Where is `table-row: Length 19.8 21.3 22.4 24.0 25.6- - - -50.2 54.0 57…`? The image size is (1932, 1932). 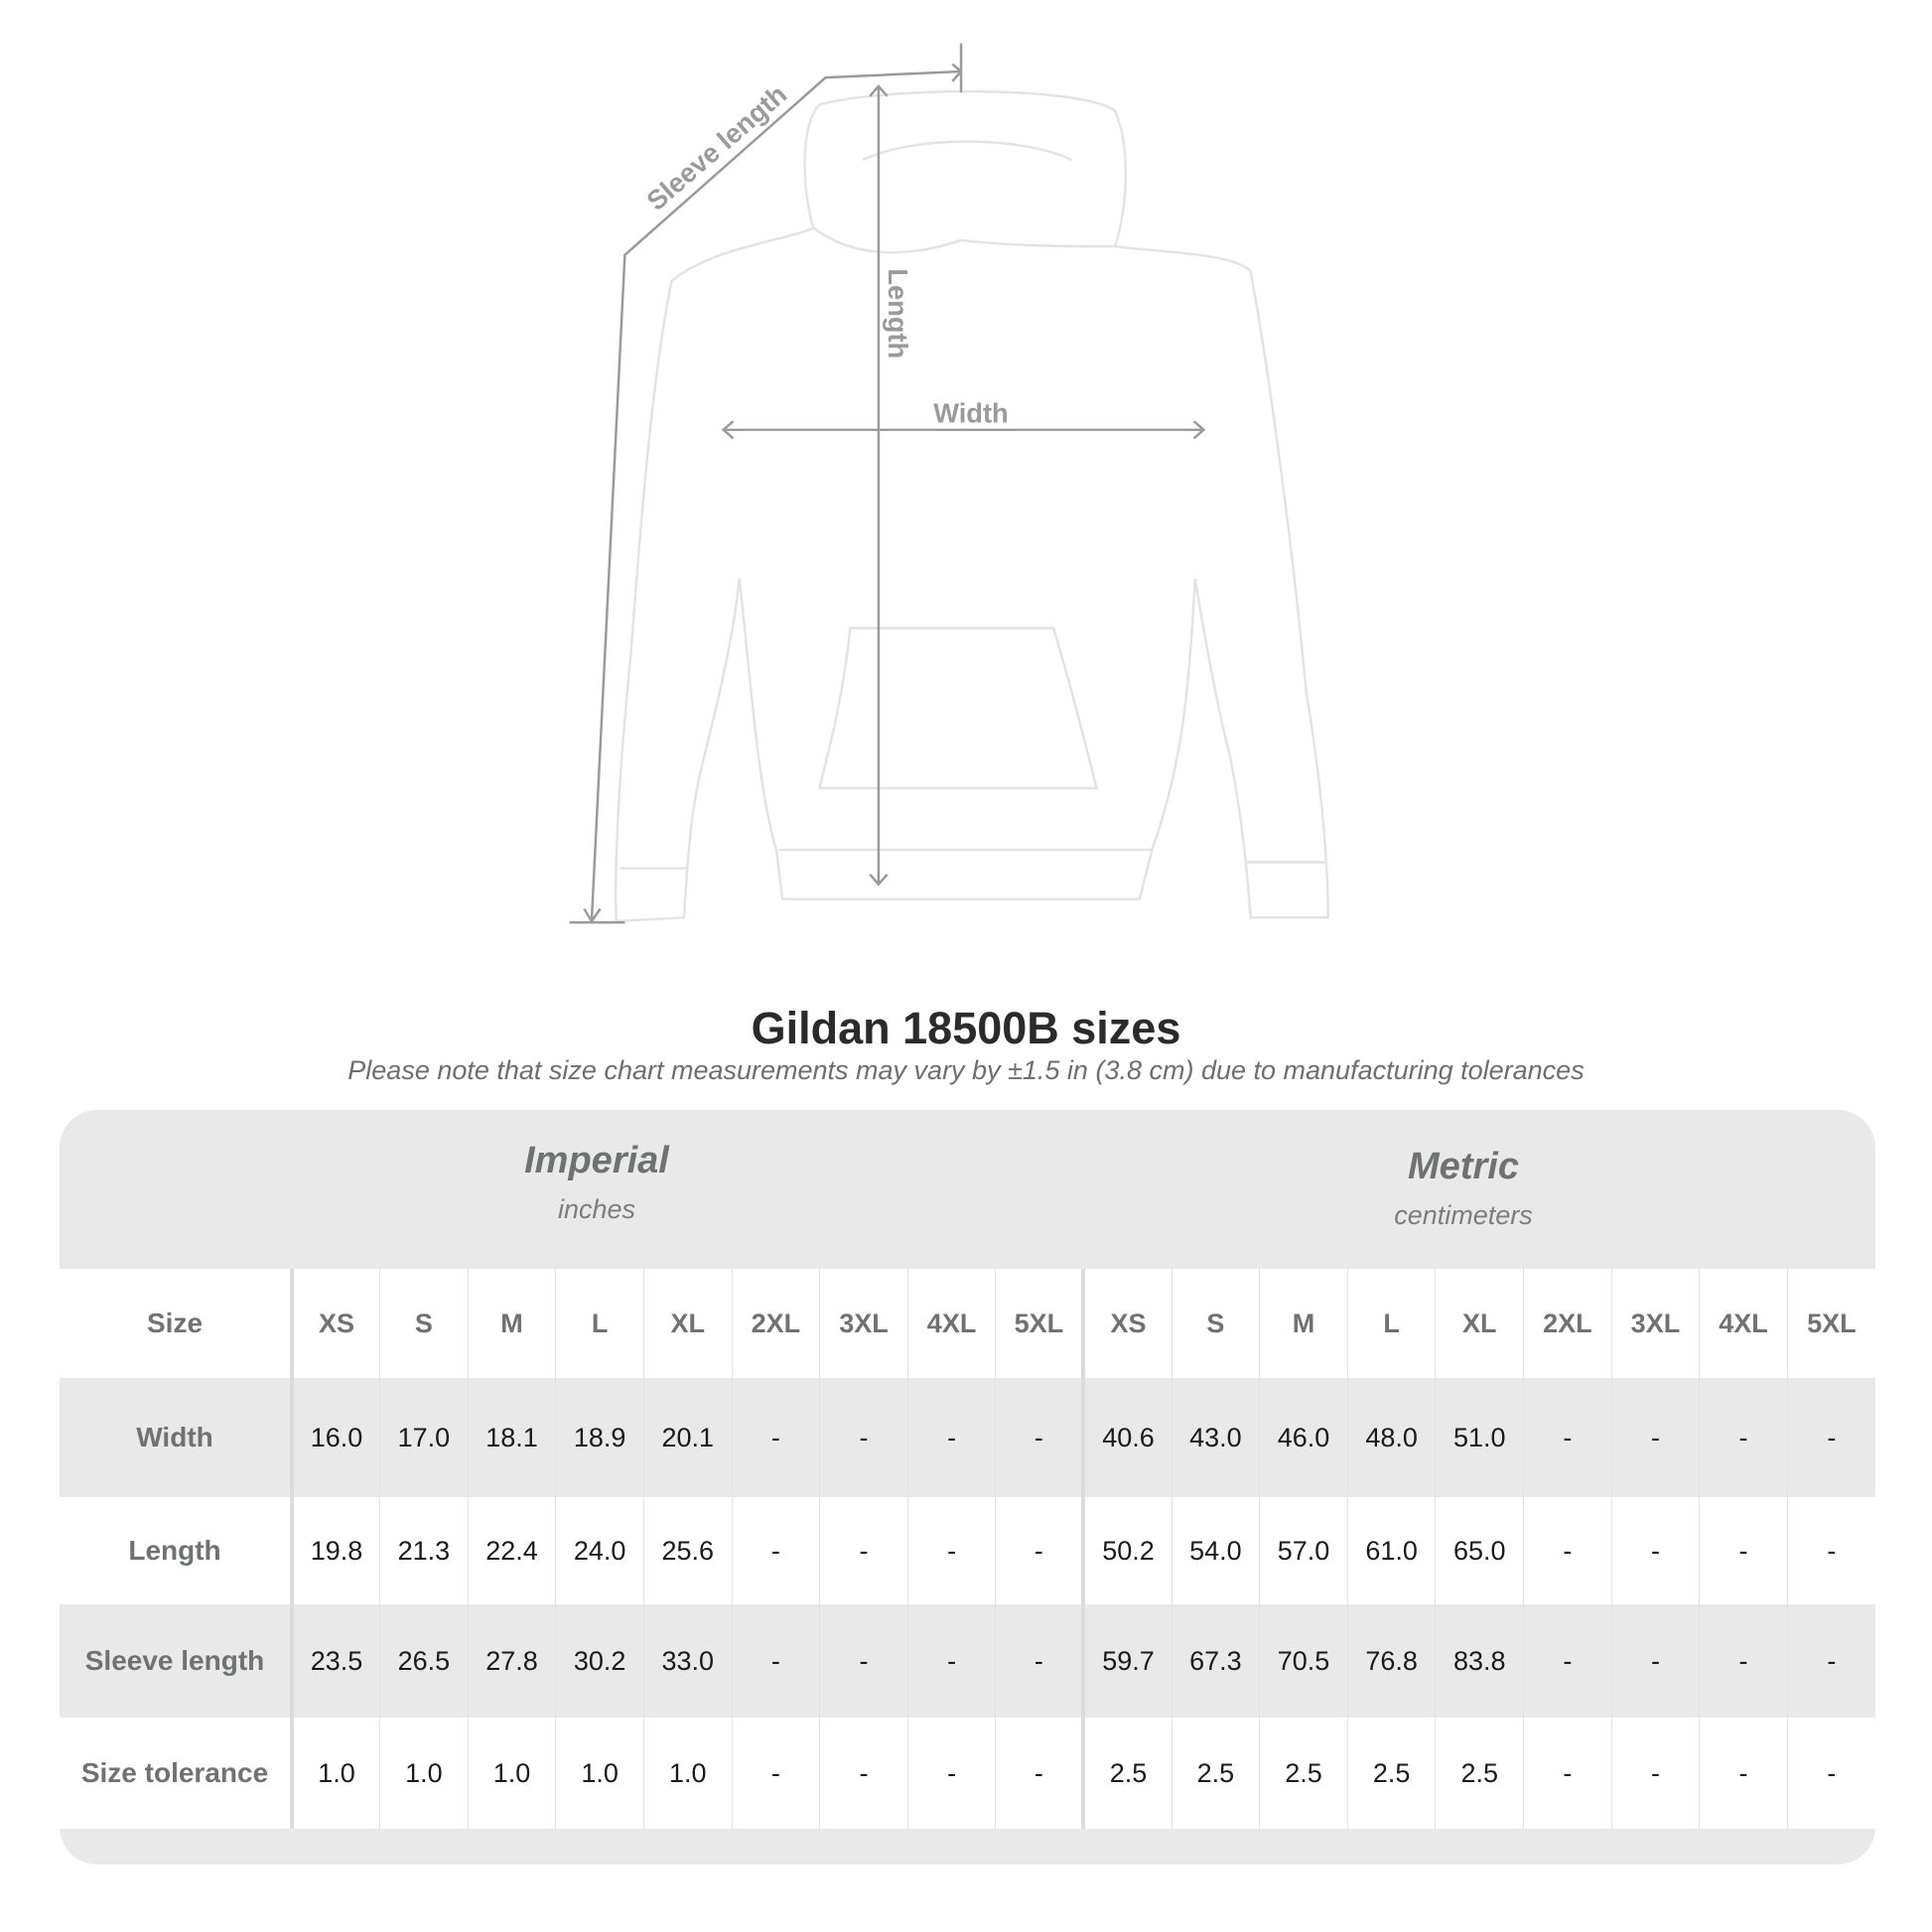 table-row: Length 19.8 21.3 22.4 24.0 25.6- - - -50.2 54.0 57… is located at coordinates (967, 1550).